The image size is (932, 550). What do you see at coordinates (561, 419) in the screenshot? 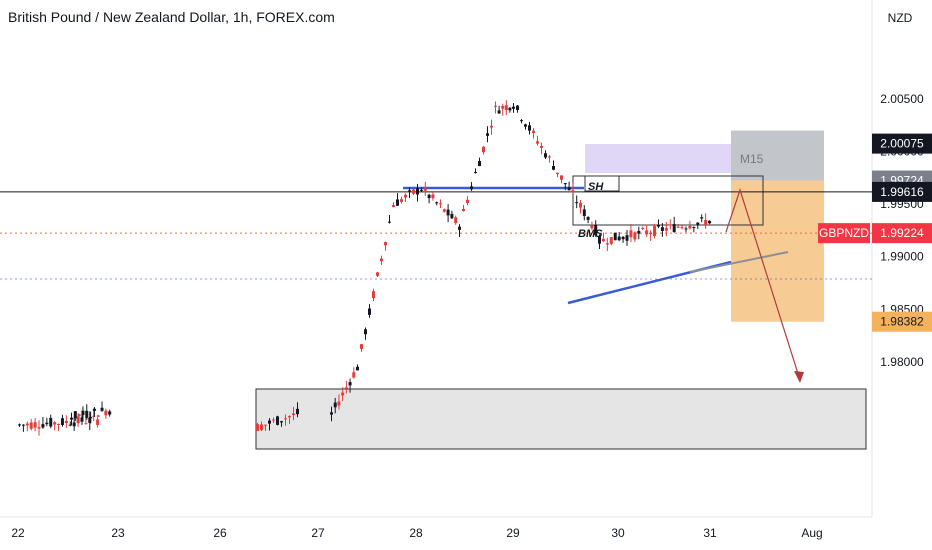
I see `demand-zone` at bounding box center [561, 419].